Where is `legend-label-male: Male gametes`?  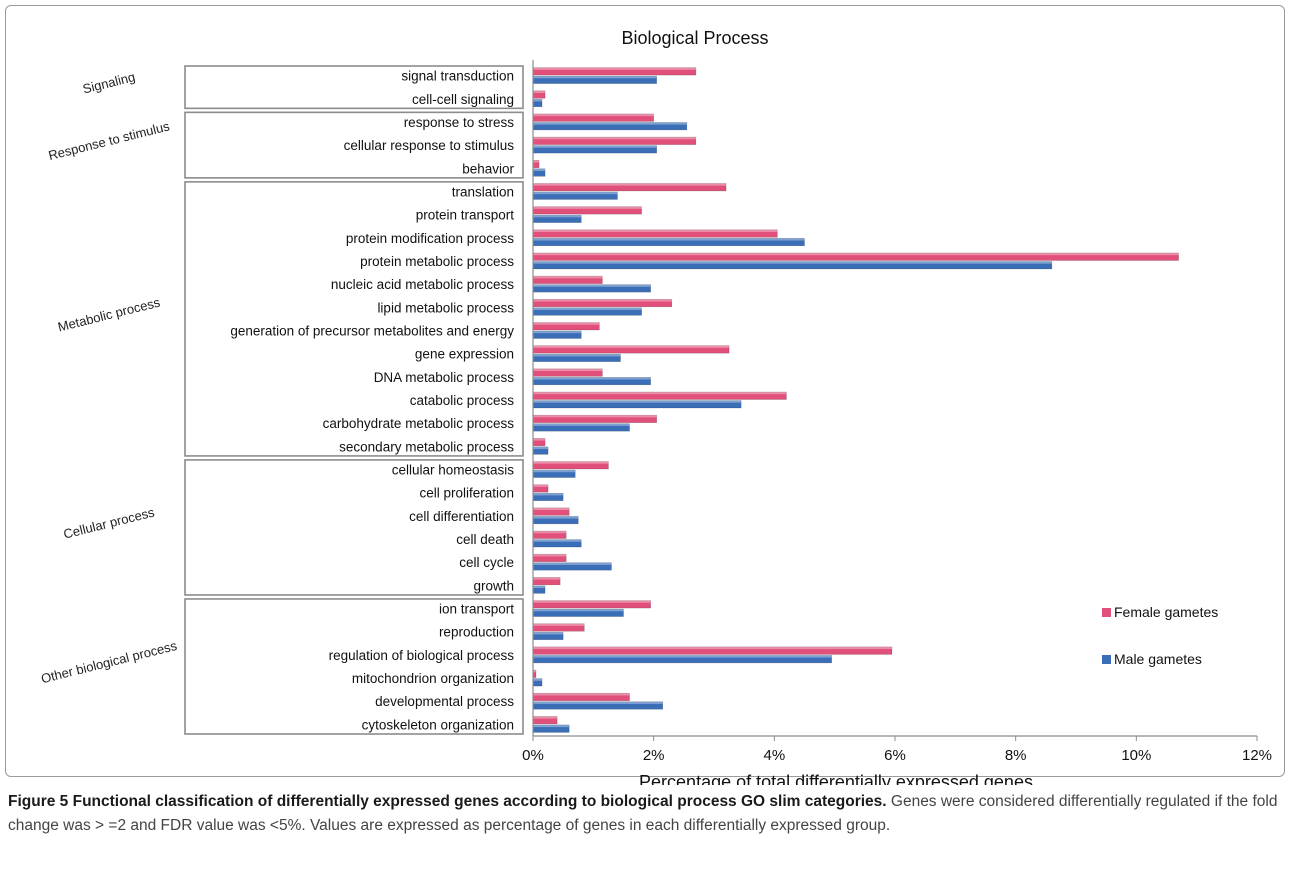 legend-label-male: Male gametes is located at coordinates (1158, 659).